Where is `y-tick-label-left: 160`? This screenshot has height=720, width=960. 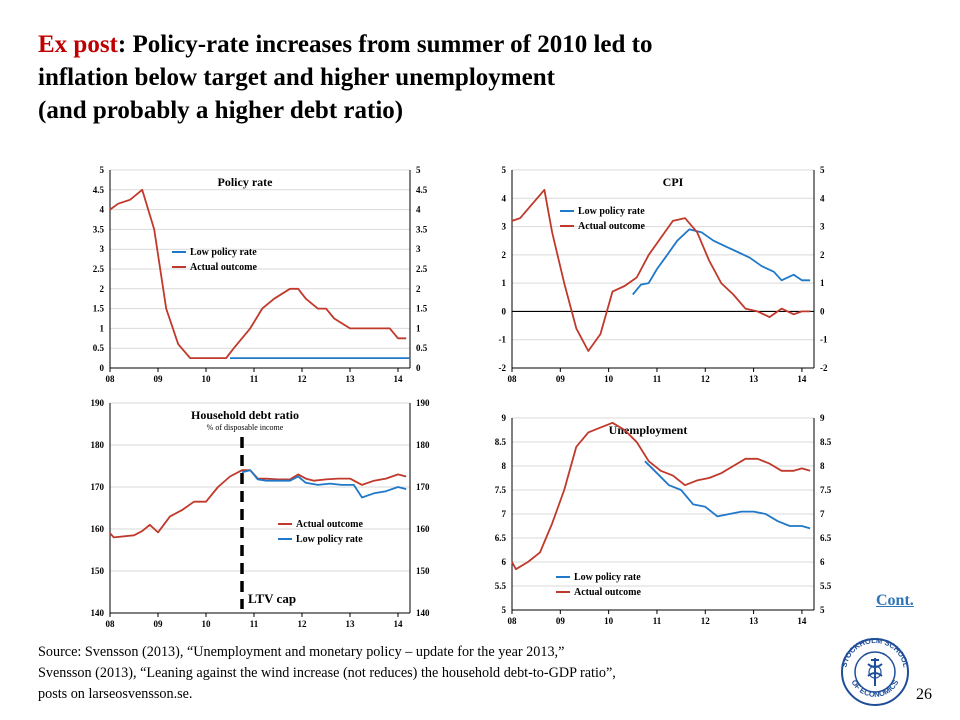 y-tick-label-left: 160 is located at coordinates (98, 529).